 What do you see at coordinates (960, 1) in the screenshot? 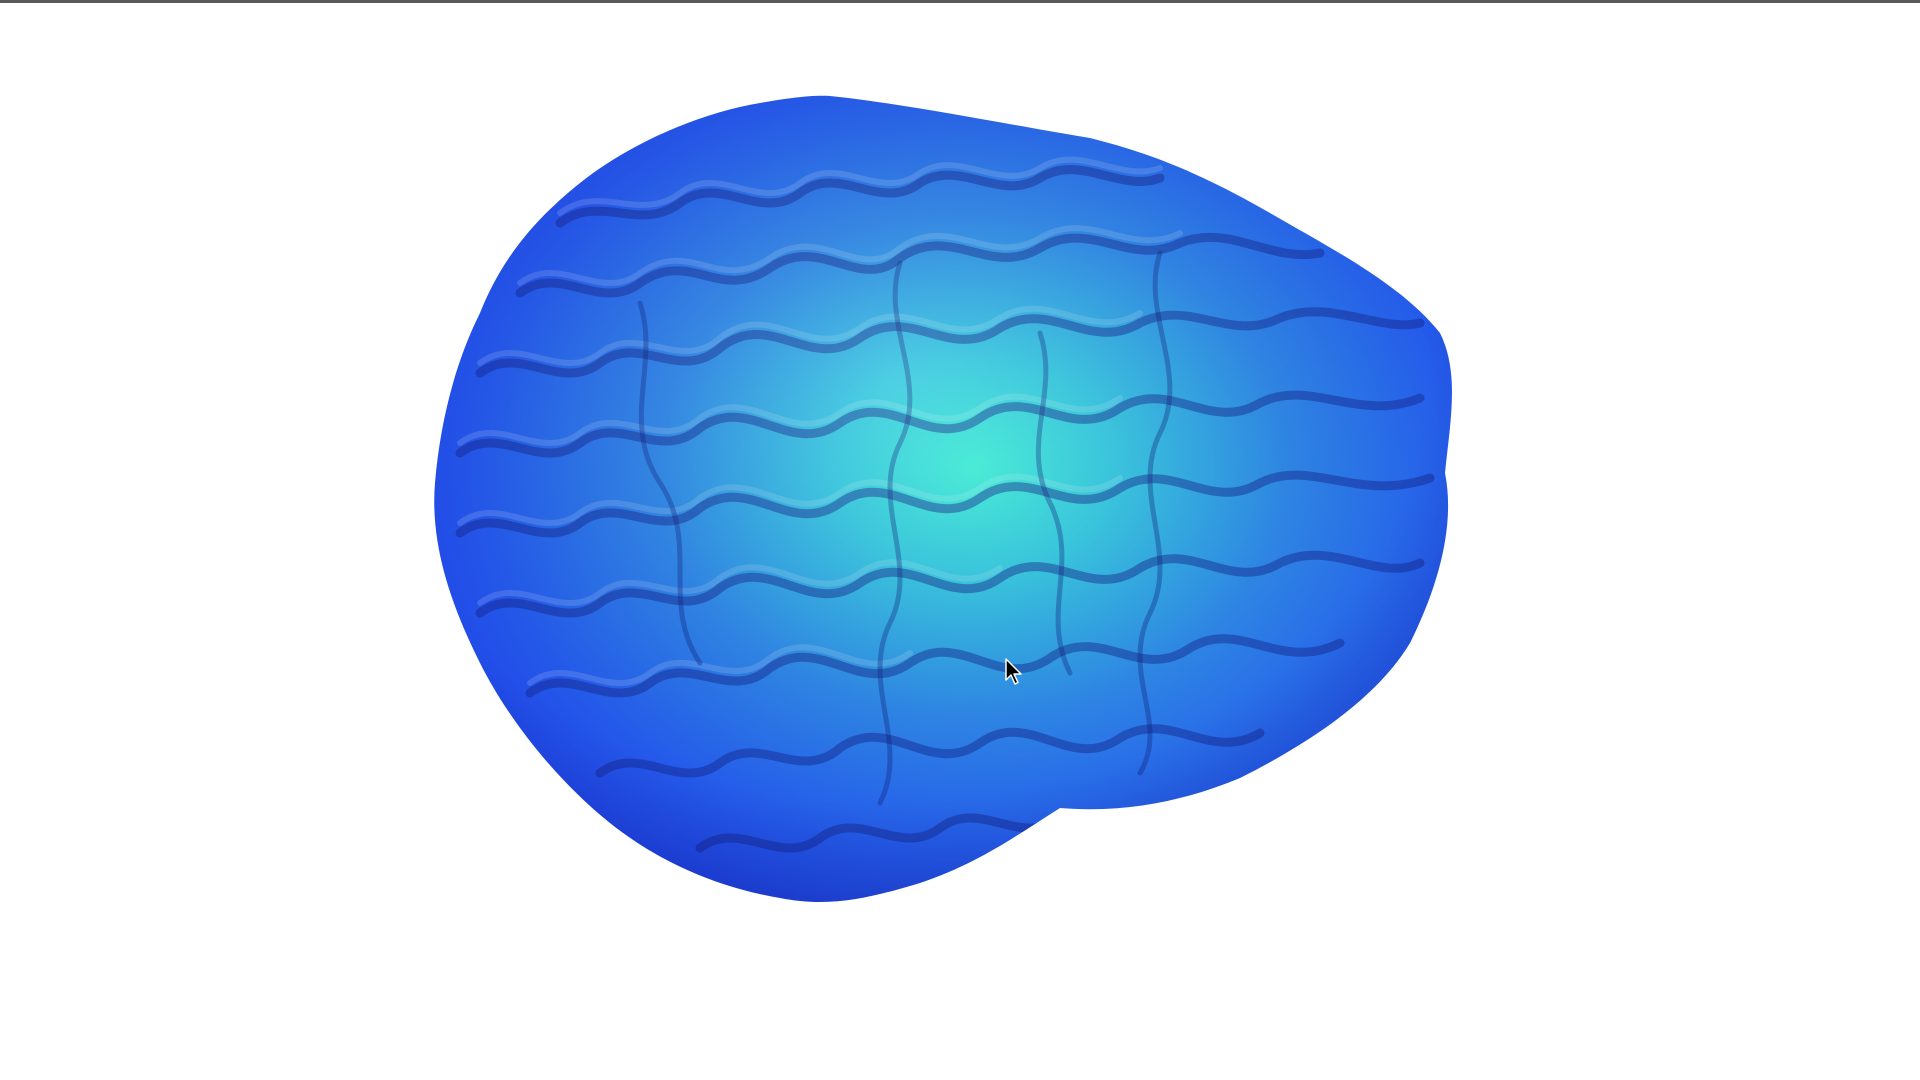
I see `window-top-border` at bounding box center [960, 1].